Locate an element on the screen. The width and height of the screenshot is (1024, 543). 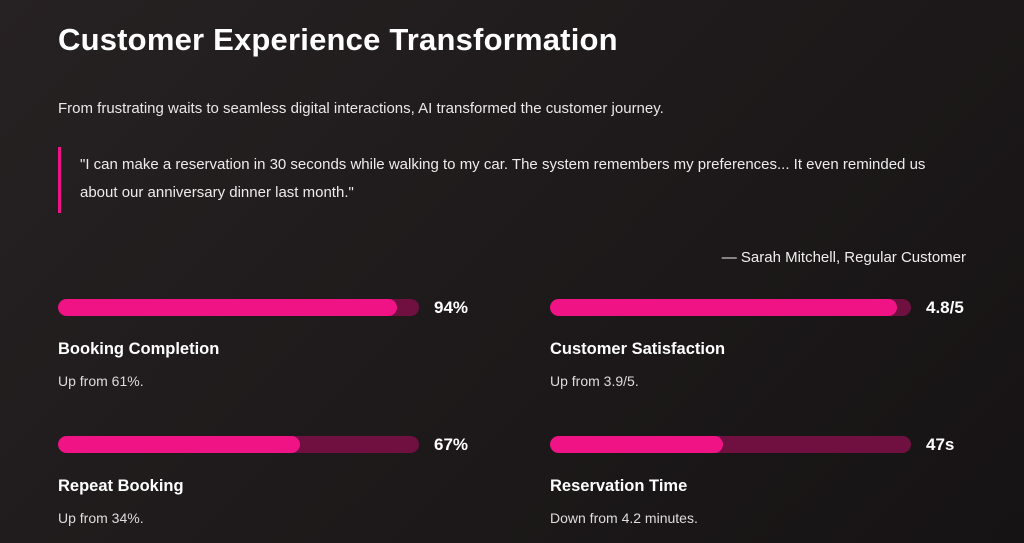
metric-booking-completion: 94% Booking Completion Up from 61%. is located at coordinates (266, 343).